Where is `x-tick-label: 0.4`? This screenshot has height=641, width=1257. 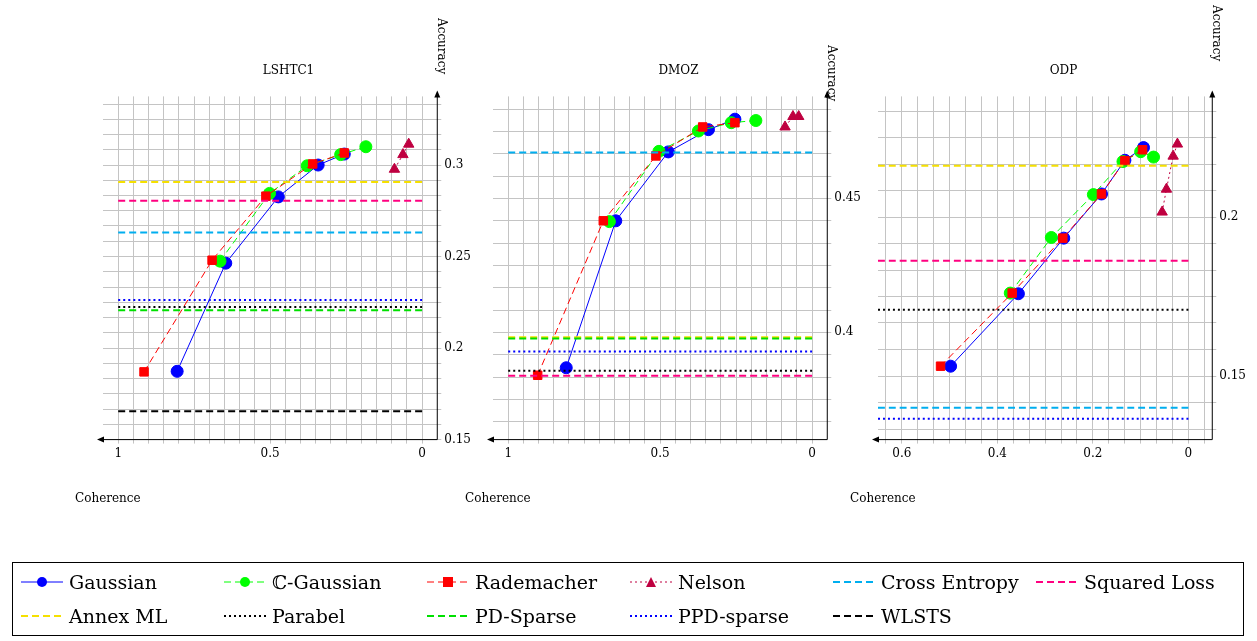 x-tick-label: 0.4 is located at coordinates (997, 452).